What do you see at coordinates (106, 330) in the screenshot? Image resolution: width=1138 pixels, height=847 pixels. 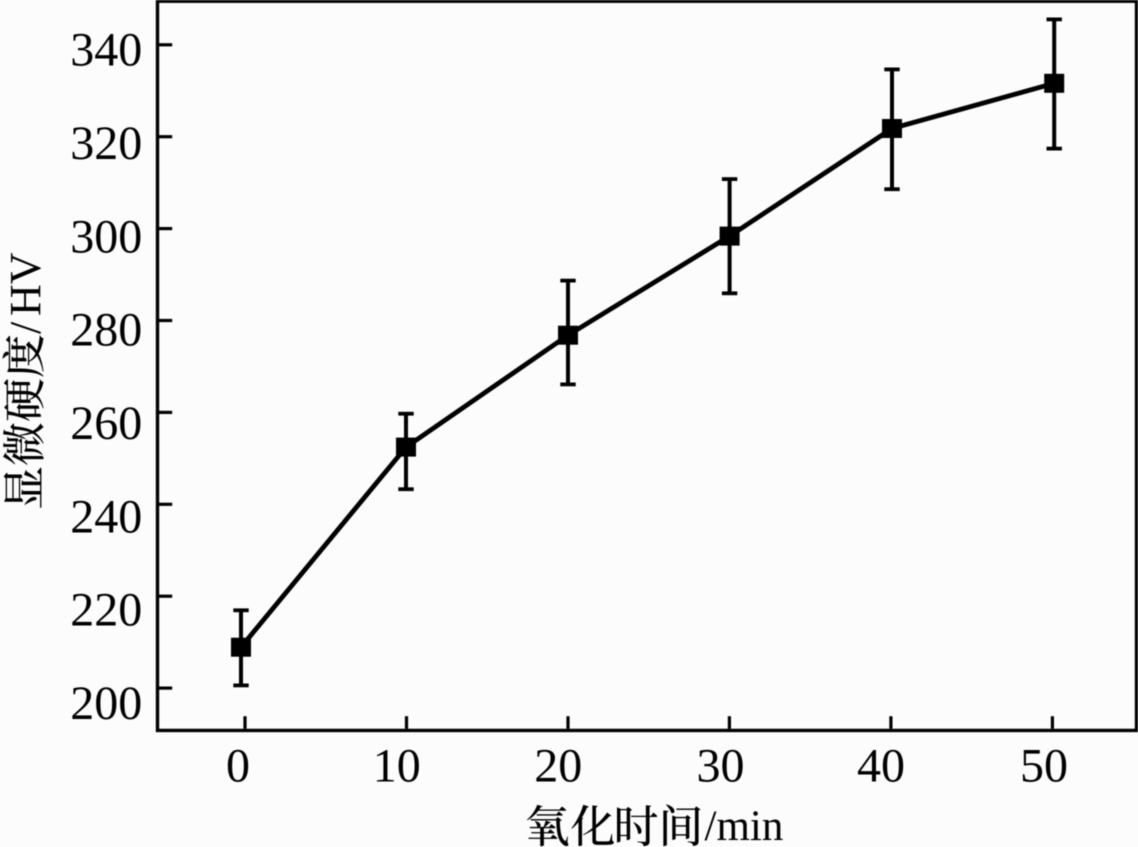 I see `svg-text: 280` at bounding box center [106, 330].